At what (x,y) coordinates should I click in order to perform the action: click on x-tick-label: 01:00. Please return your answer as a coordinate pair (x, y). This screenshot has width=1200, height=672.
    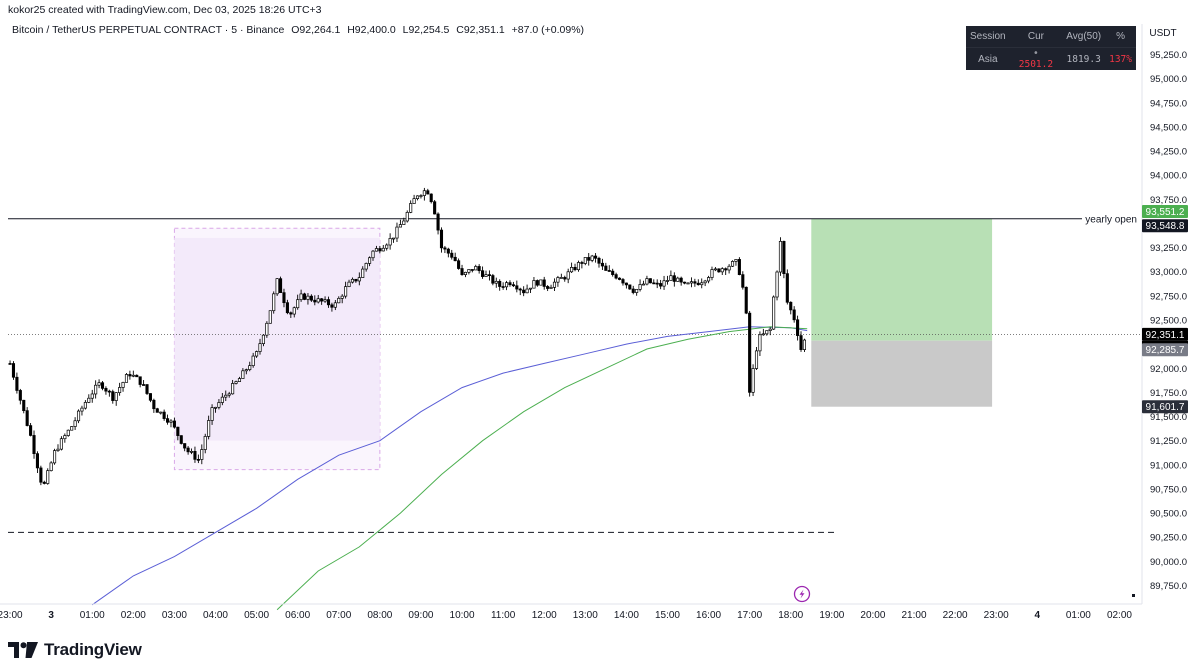
    Looking at the image, I should click on (92, 615).